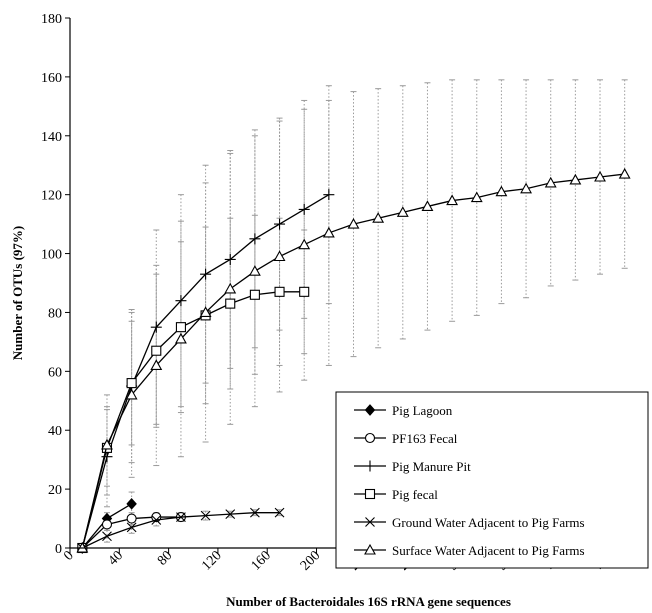 The width and height of the screenshot is (652, 613). Describe the element at coordinates (488, 550) in the screenshot. I see `legend-label: Surface Water Adjacent to Pig Farms` at that location.